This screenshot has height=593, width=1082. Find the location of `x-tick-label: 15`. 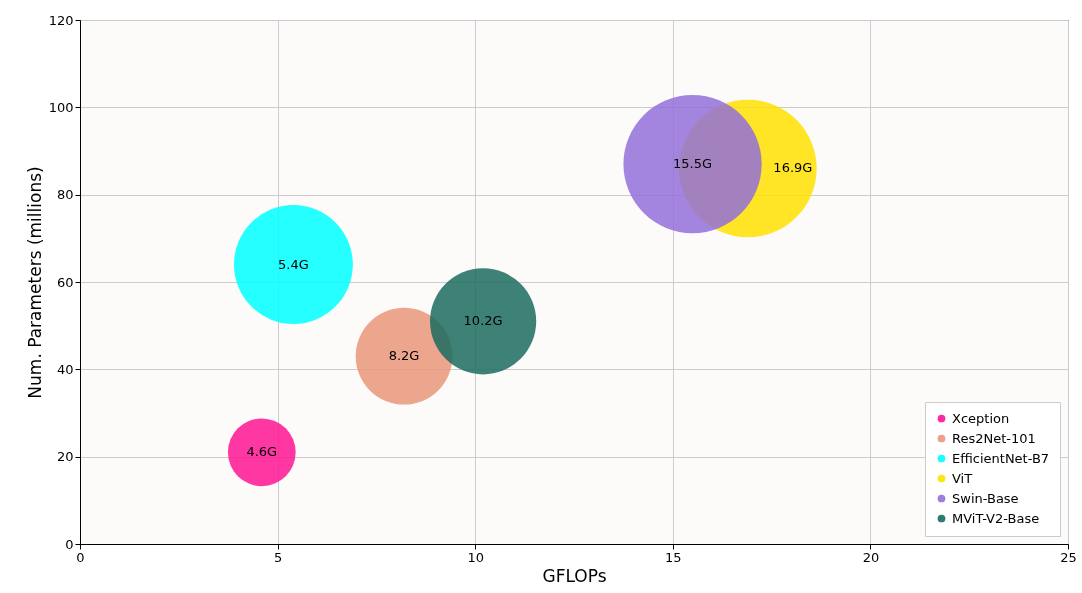

x-tick-label: 15 is located at coordinates (673, 557).